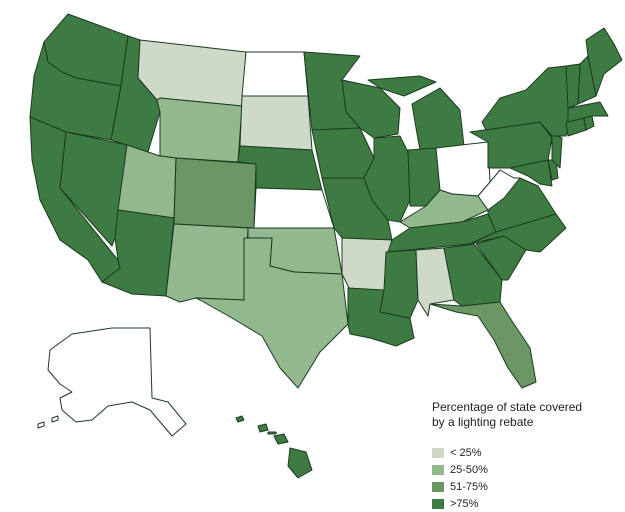  I want to click on state-wisconsin, so click(371, 109).